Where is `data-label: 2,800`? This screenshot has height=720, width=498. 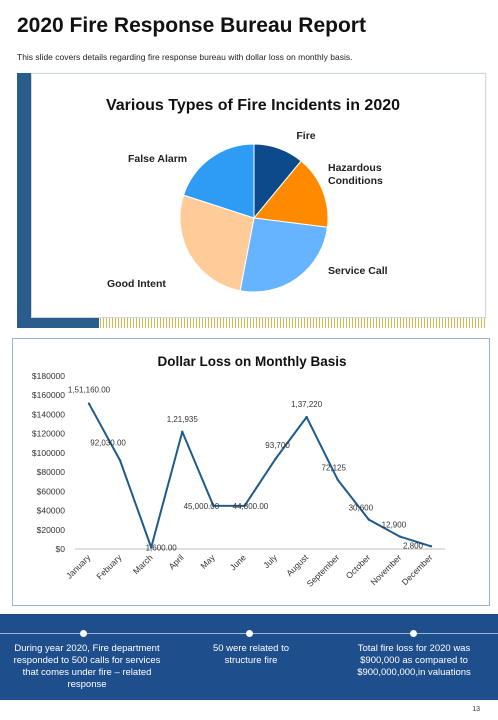 data-label: 2,800 is located at coordinates (413, 545).